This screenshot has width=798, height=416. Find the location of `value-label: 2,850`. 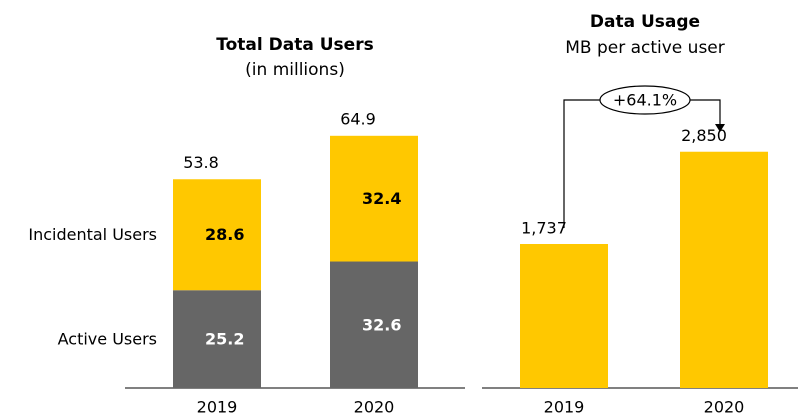

value-label: 2,850 is located at coordinates (704, 135).